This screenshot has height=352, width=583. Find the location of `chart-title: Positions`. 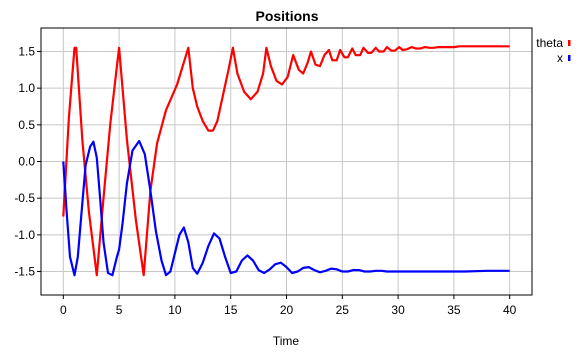

chart-title: Positions is located at coordinates (286, 16).